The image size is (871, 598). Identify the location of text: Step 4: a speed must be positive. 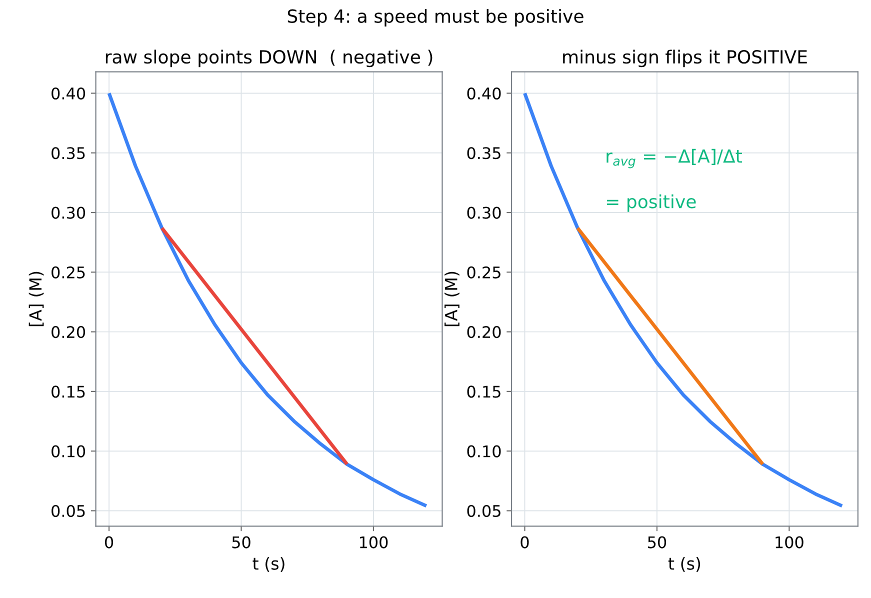
(436, 17).